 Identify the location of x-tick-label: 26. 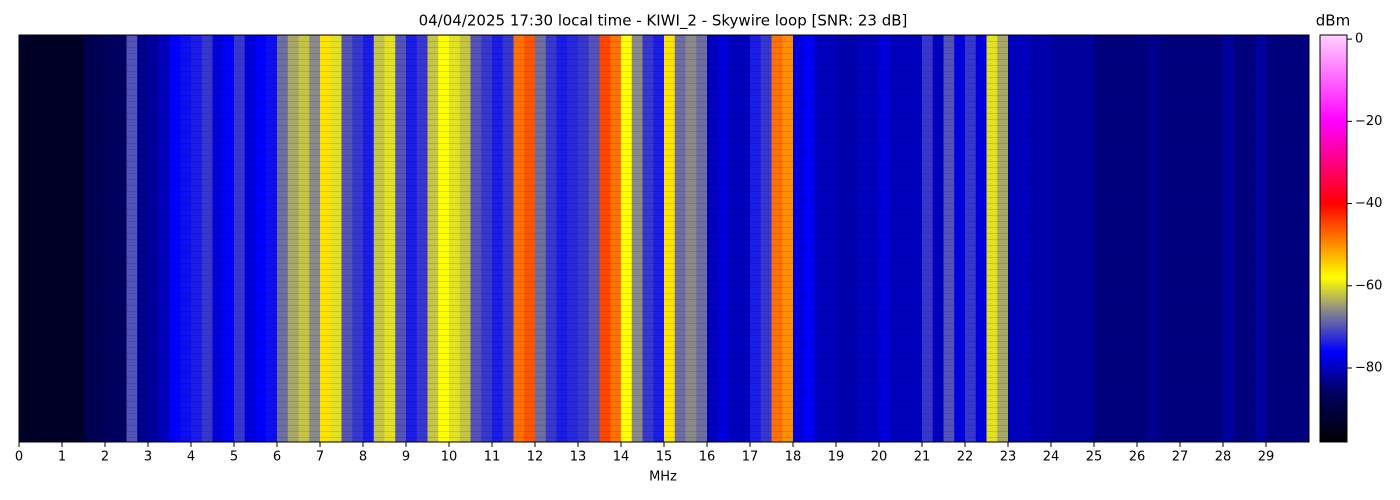
(1137, 457).